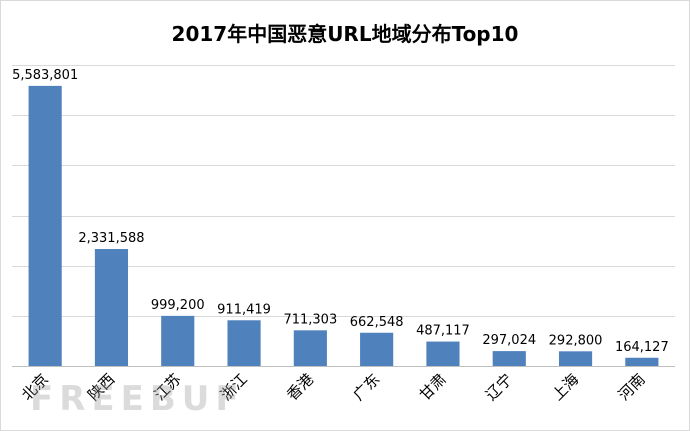  What do you see at coordinates (509, 340) in the screenshot?
I see `data-label: 297,024` at bounding box center [509, 340].